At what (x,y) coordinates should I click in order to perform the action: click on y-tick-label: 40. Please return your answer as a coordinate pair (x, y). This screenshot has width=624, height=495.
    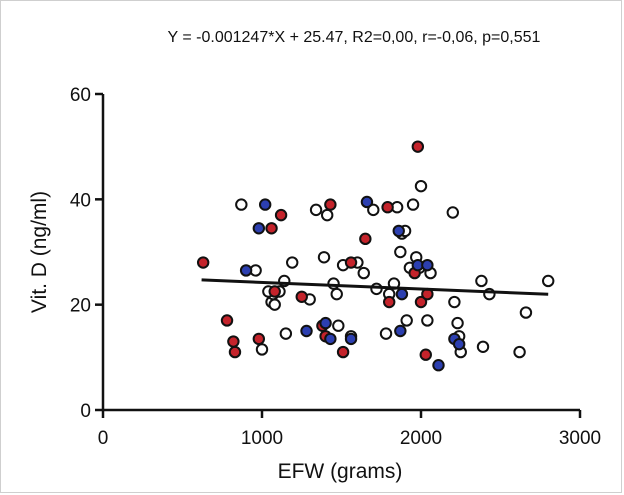
    Looking at the image, I should click on (80, 200).